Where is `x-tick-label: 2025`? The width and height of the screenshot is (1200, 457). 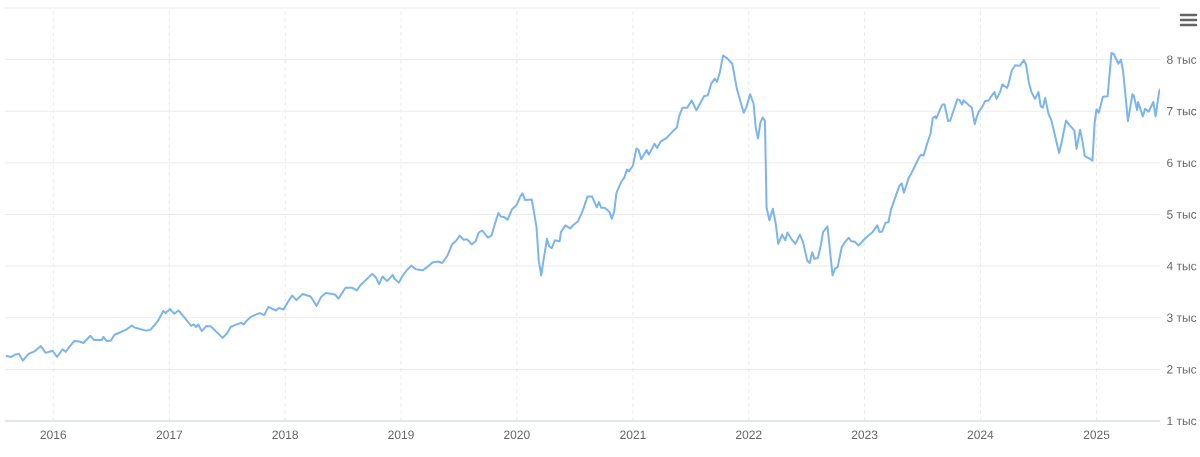
x-tick-label: 2025 is located at coordinates (1096, 435).